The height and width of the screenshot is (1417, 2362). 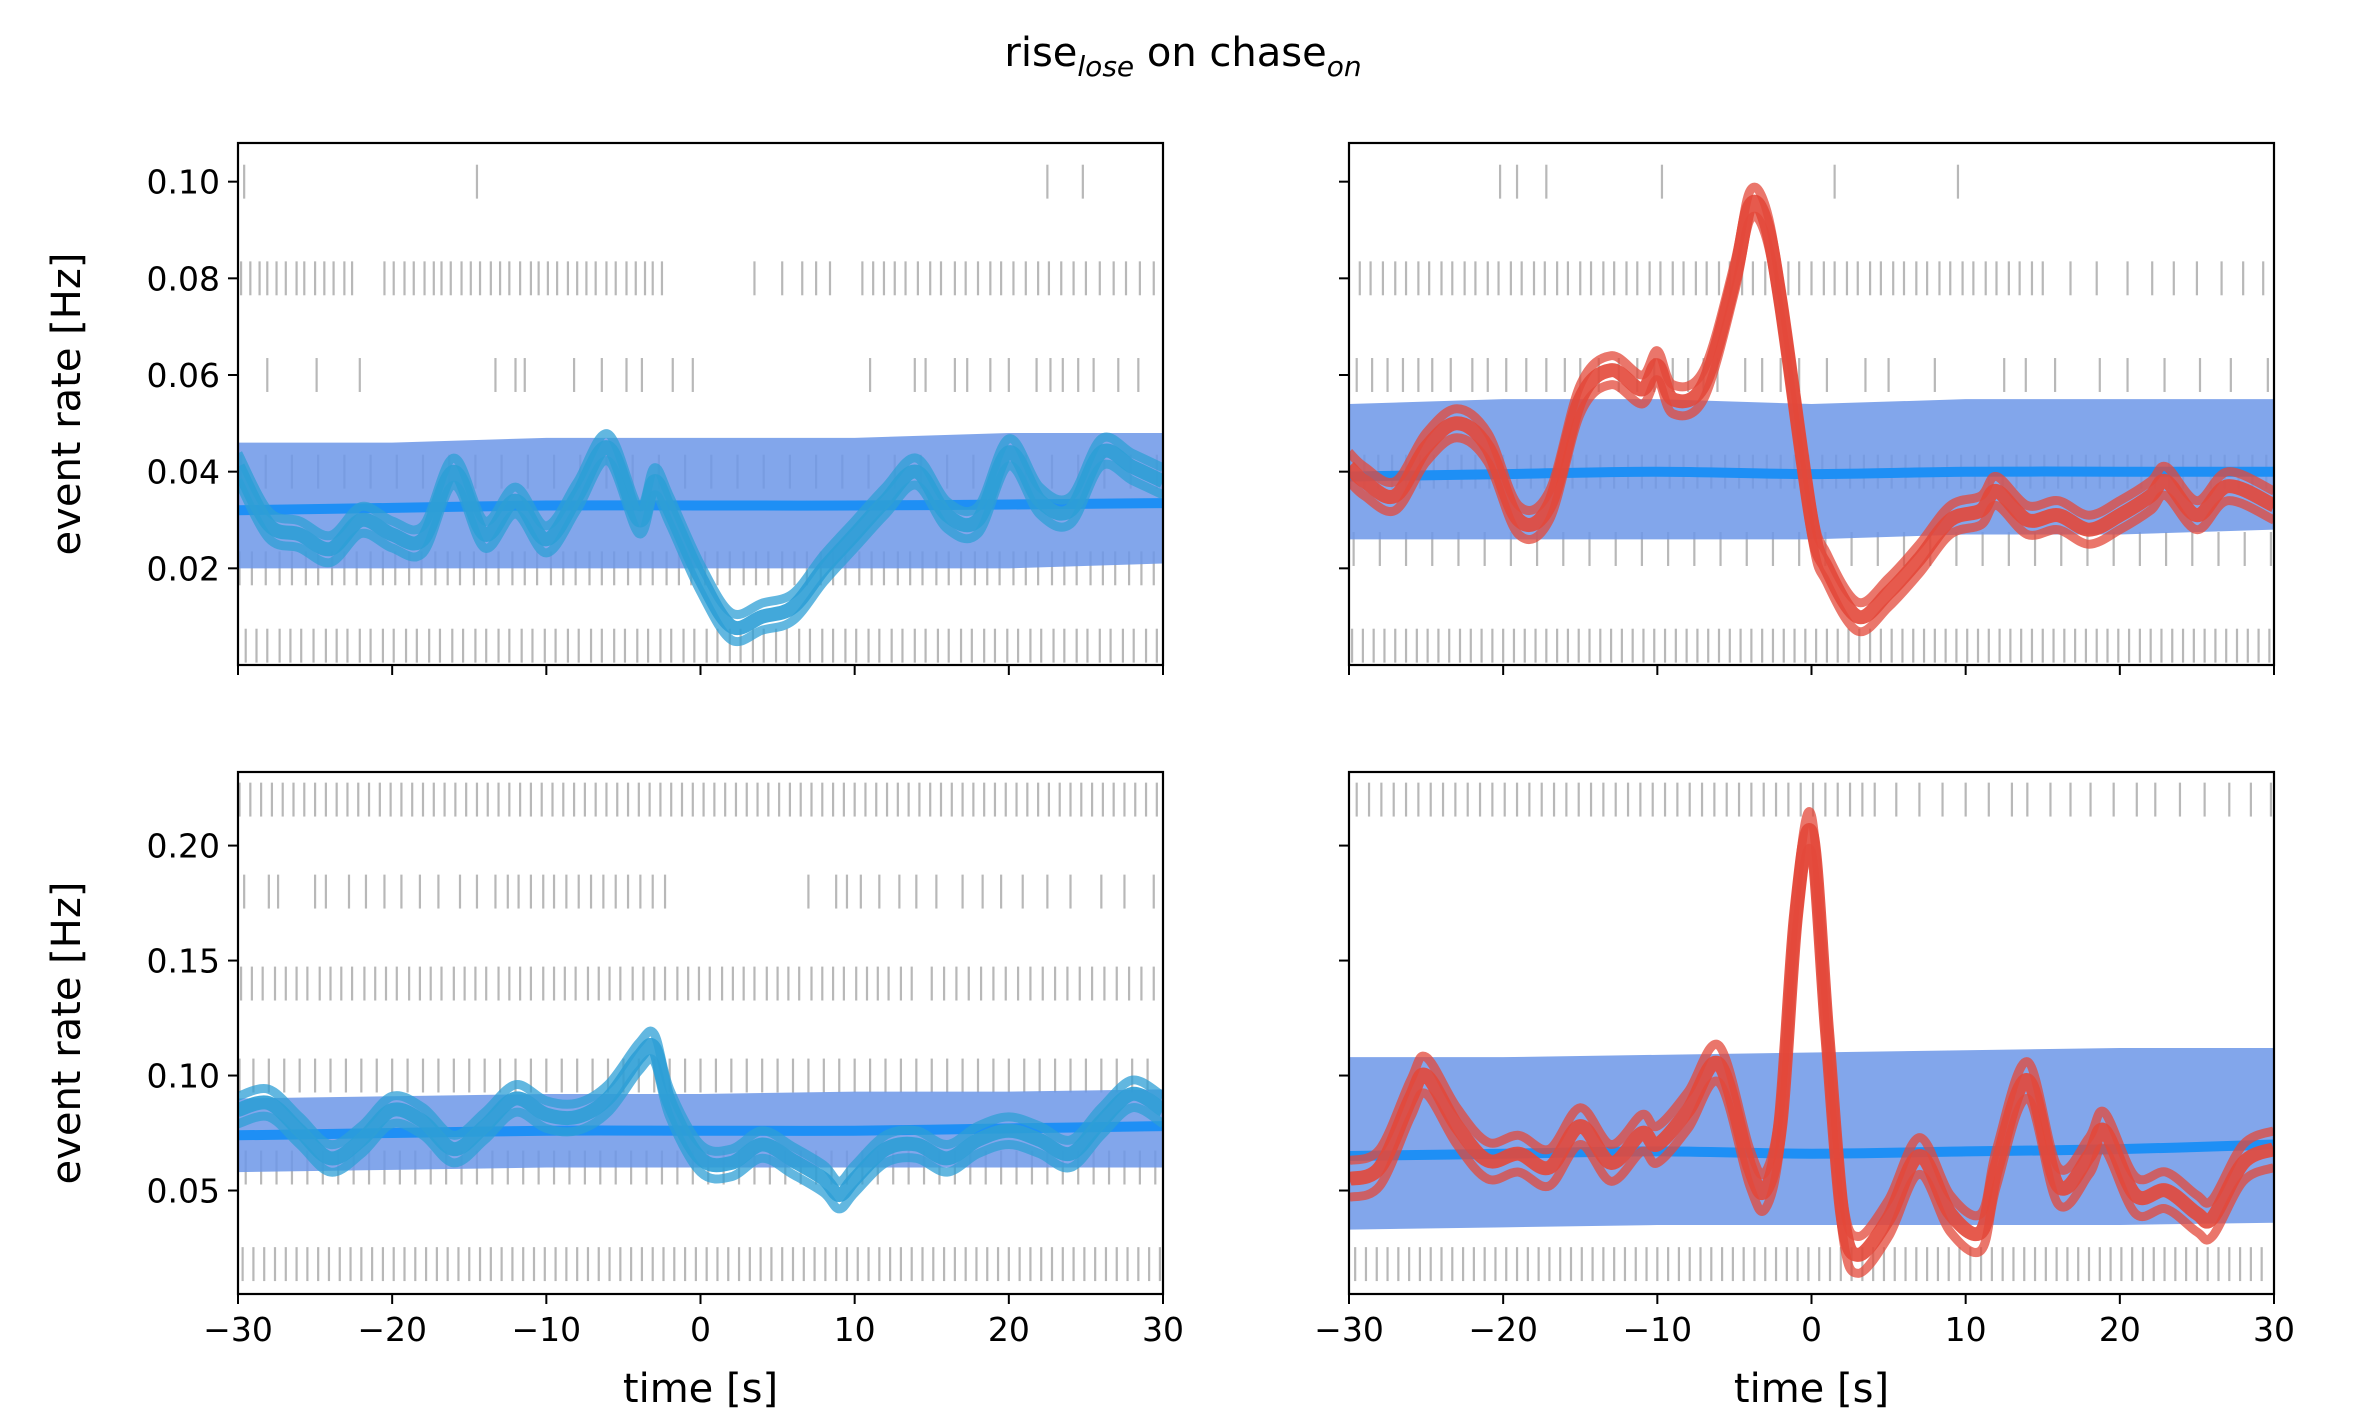 I want to click on y-tick-label: 0.08, so click(x=183, y=278).